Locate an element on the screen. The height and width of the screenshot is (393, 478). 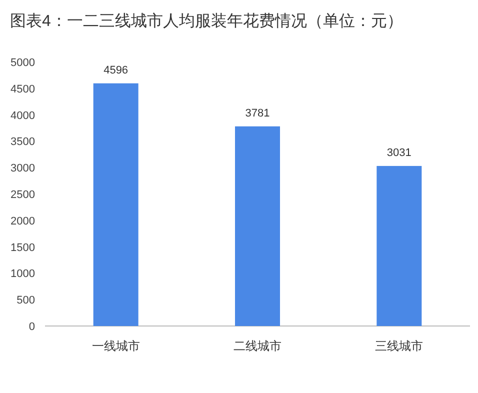
x-tick-label: 二线城市 is located at coordinates (258, 346).